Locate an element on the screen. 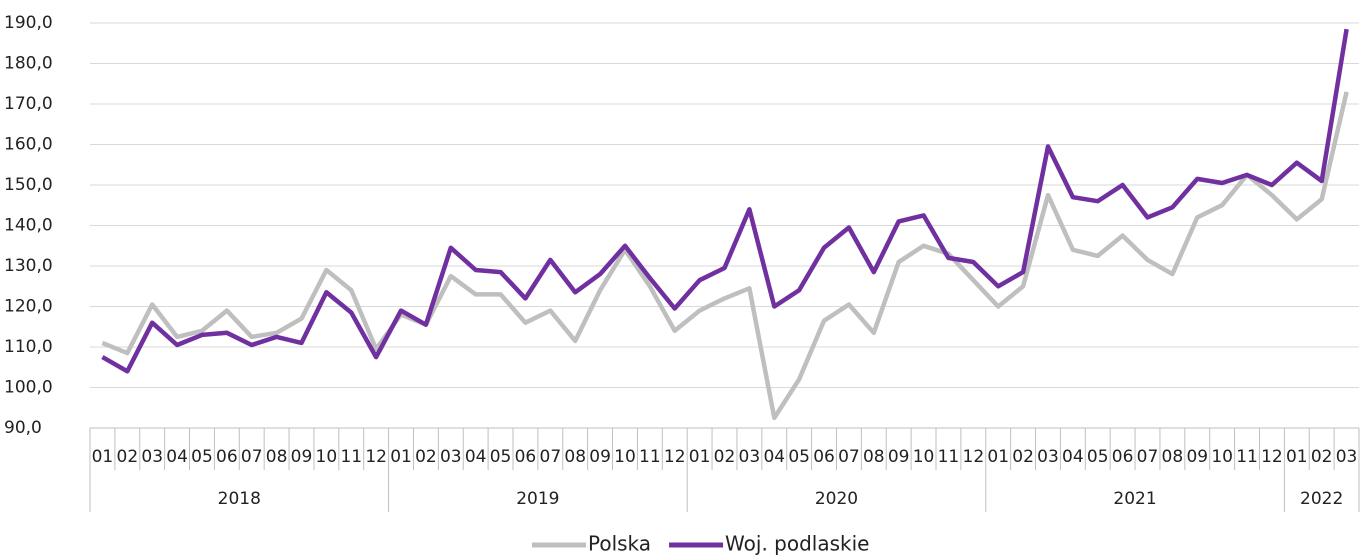  year-label: 2021 is located at coordinates (1134, 499).